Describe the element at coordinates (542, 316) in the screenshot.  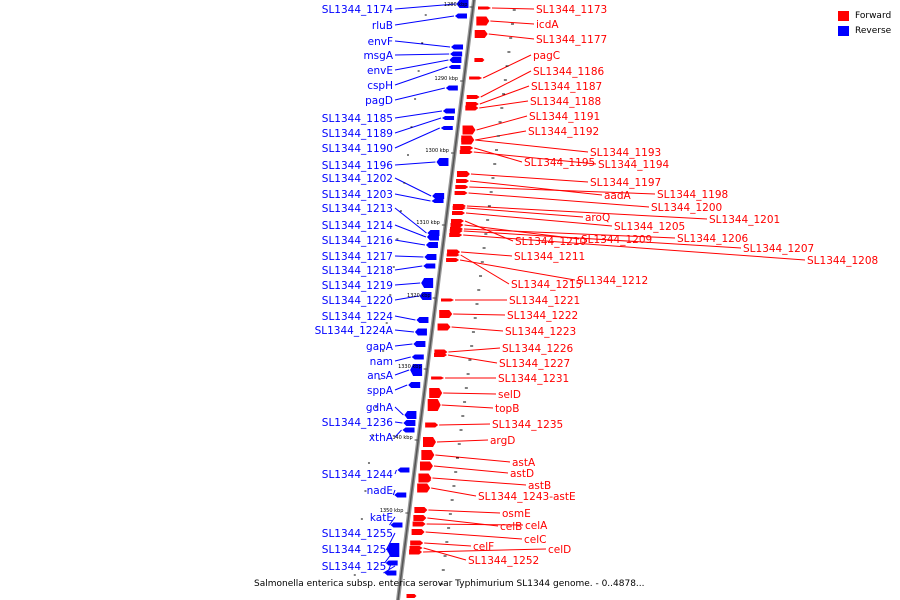
I see `forward-gene-label: SL1344_1222` at that location.